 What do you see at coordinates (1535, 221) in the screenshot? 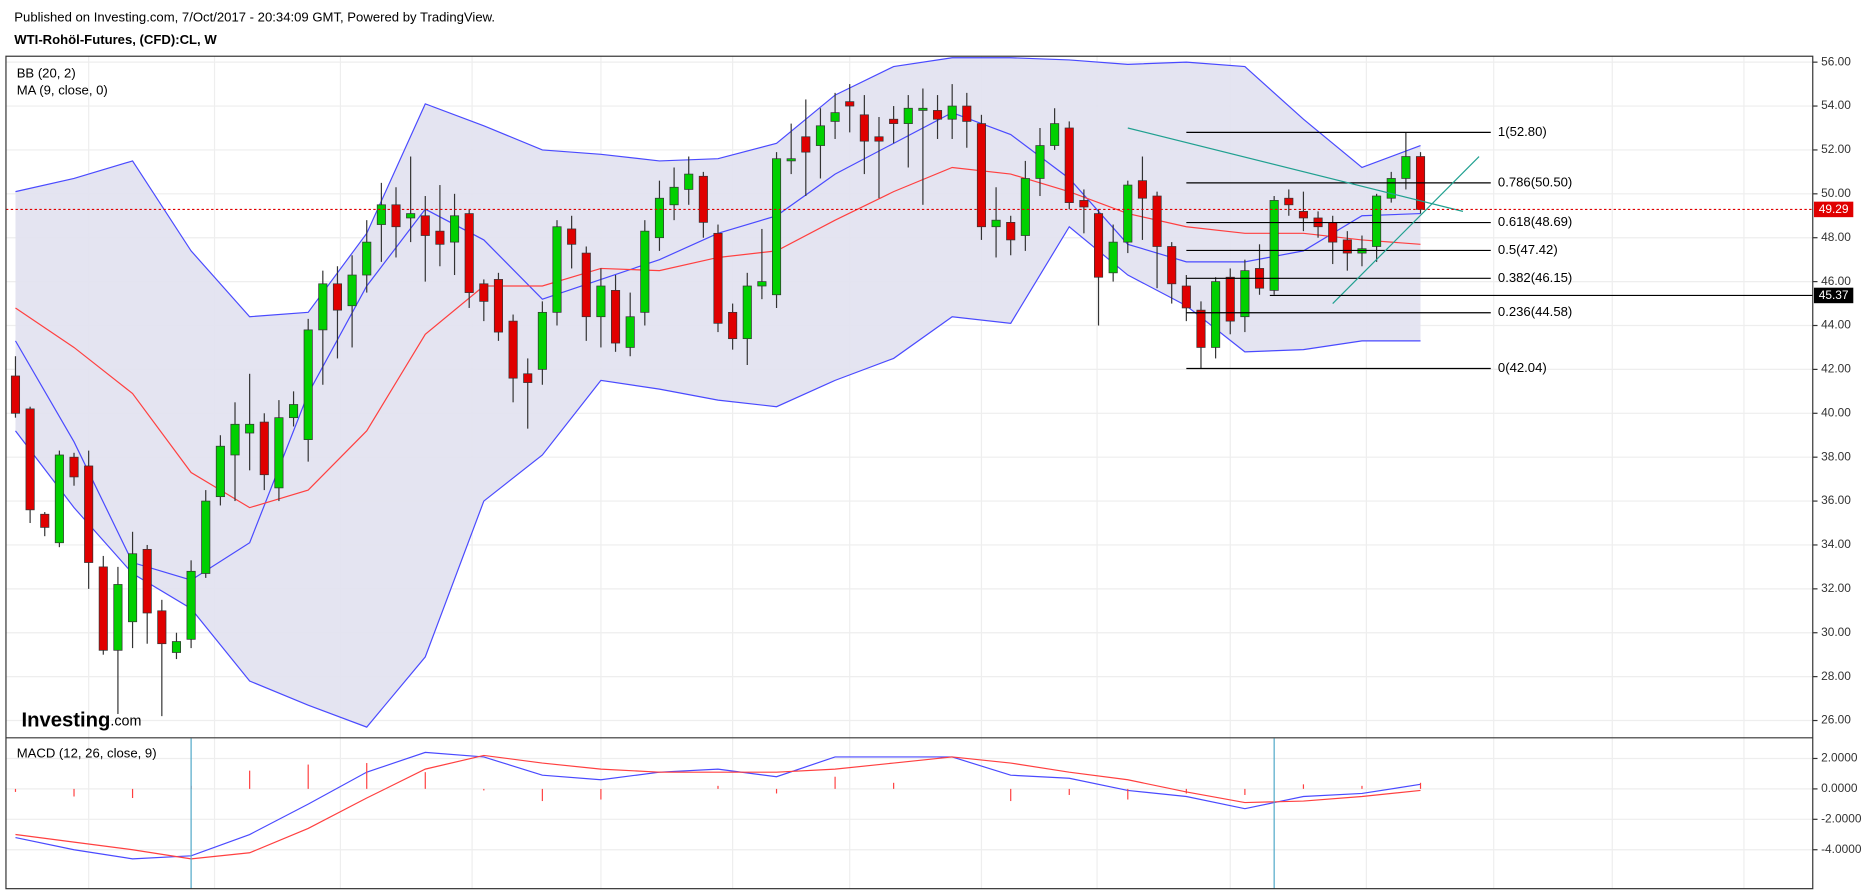
I see `fib-label: 0.618(48.69)` at bounding box center [1535, 221].